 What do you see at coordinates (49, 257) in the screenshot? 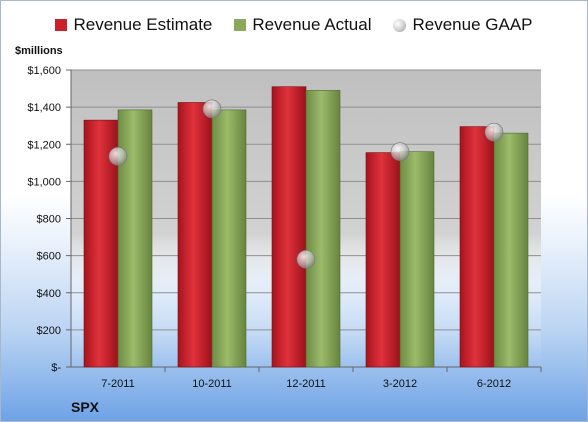
I see `y-tick-label: $600` at bounding box center [49, 257].